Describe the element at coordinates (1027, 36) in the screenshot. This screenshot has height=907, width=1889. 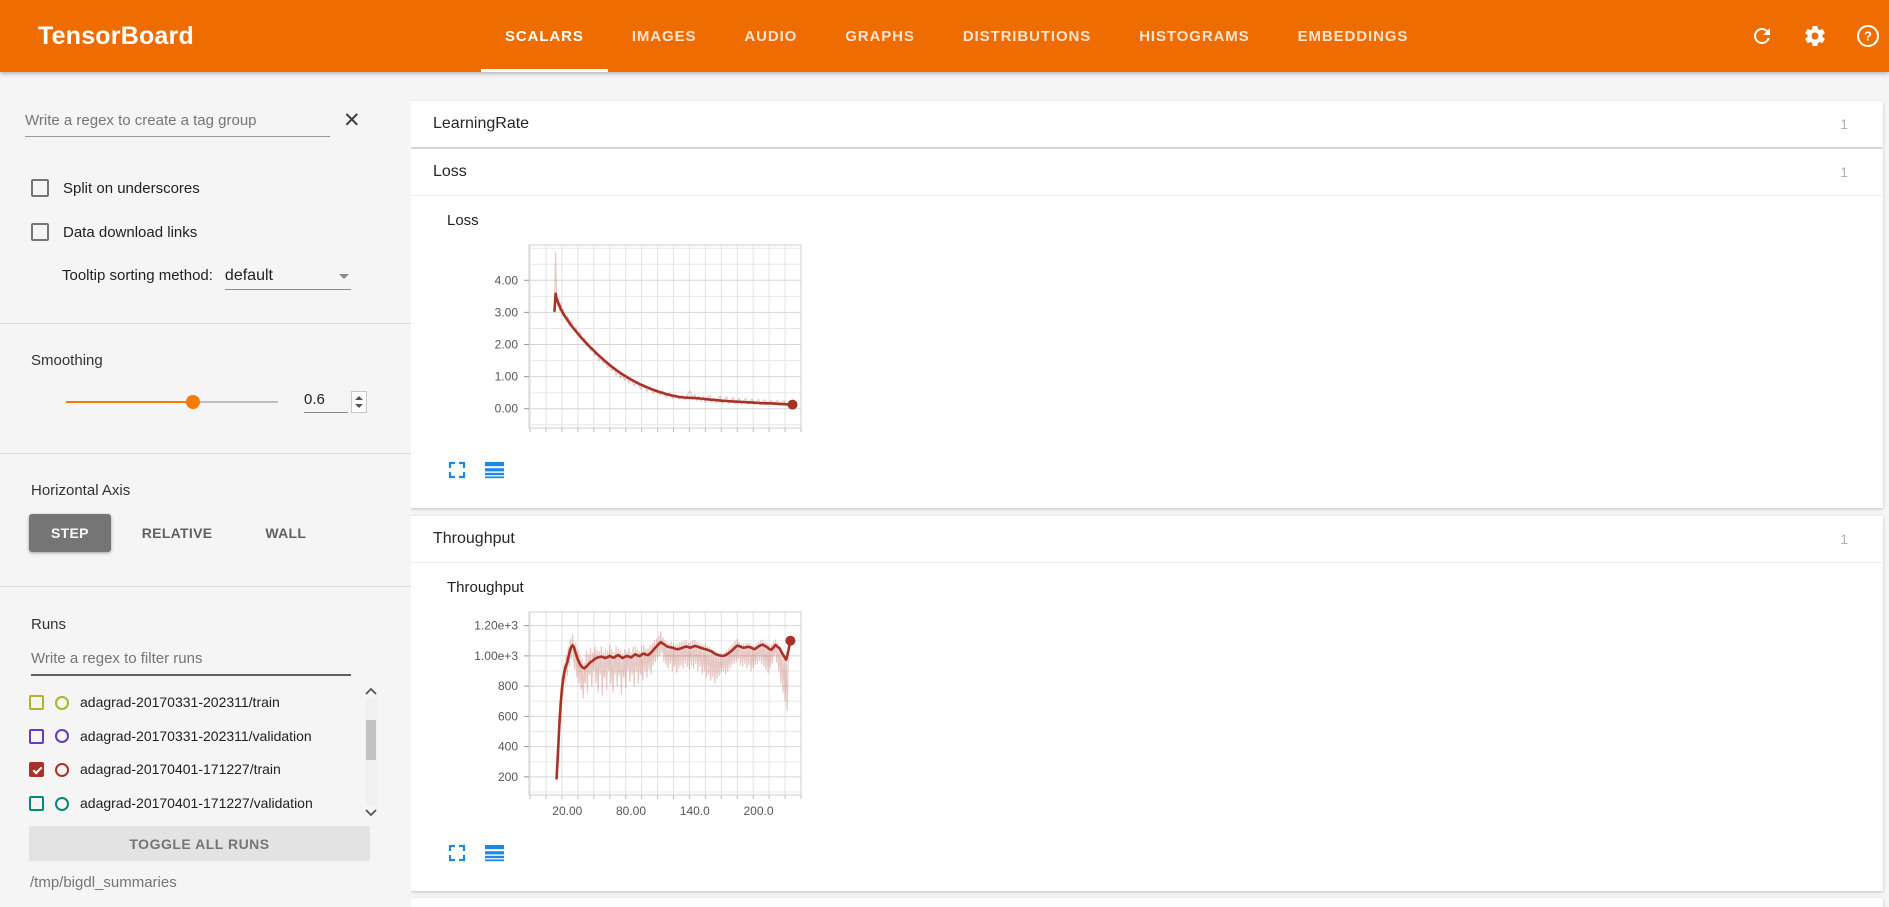
I see `tab-distributions: DISTRIBUTIONS` at that location.